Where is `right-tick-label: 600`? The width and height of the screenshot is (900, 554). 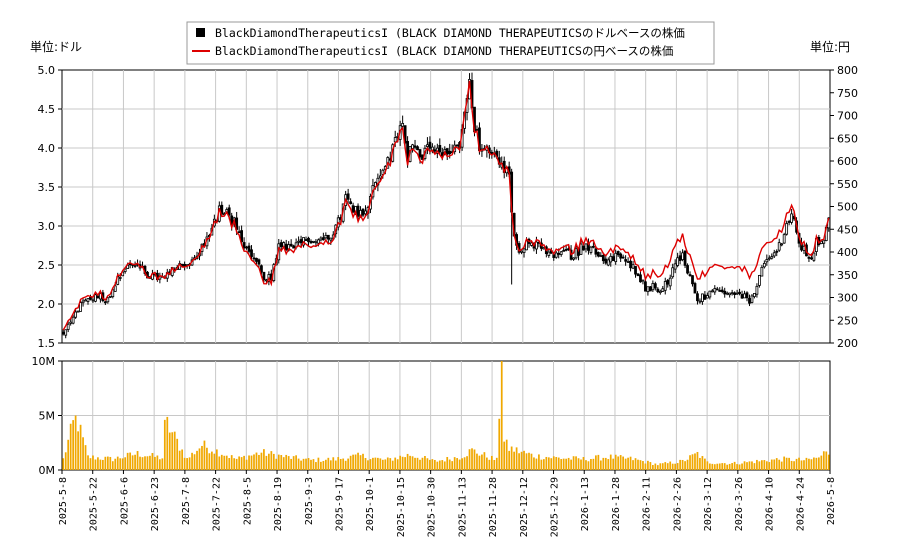
right-tick-label: 600 is located at coordinates (847, 161).